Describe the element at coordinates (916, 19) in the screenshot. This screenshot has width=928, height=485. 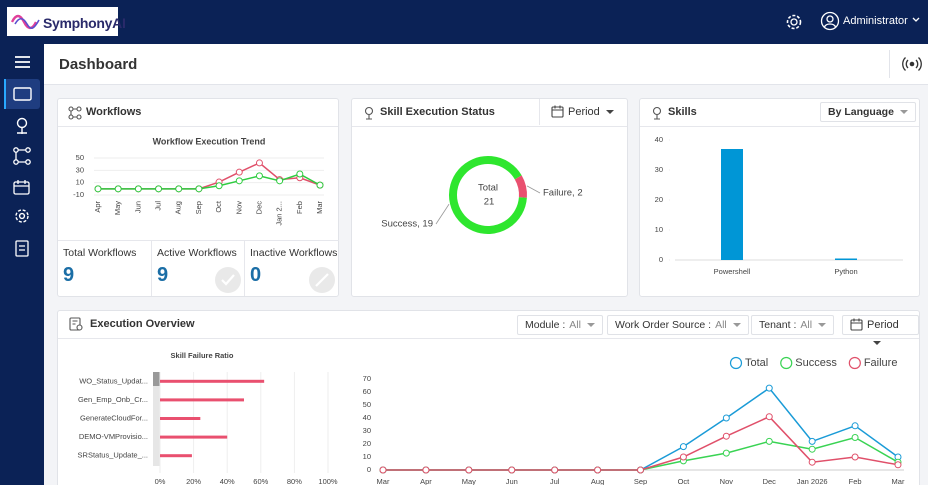
I see `chevron` at that location.